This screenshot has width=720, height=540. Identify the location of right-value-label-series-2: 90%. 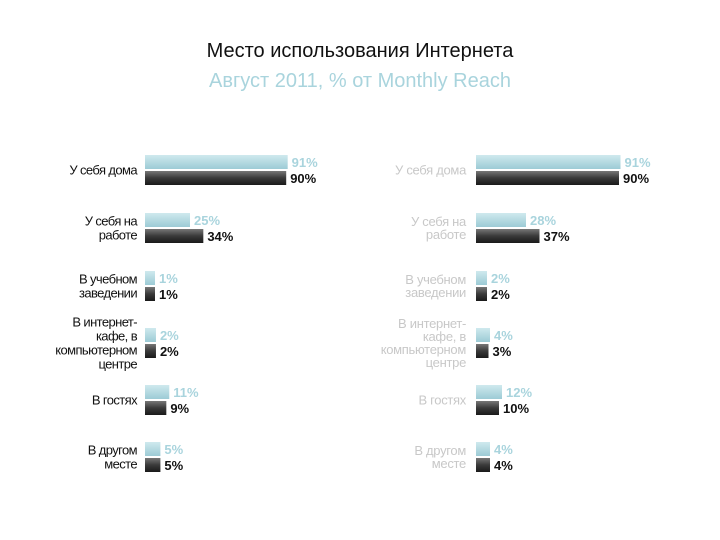
(636, 178).